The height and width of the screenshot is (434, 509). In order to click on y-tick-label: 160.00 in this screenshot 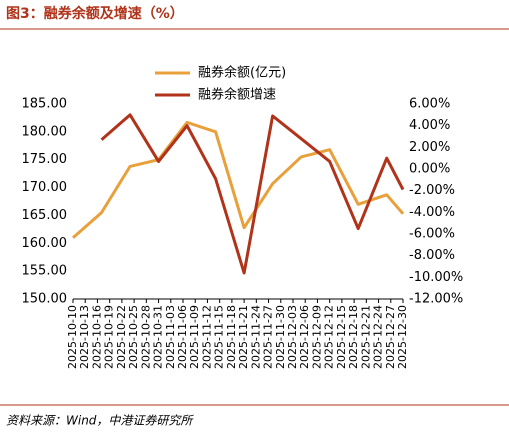, I will do `click(45, 243)`.